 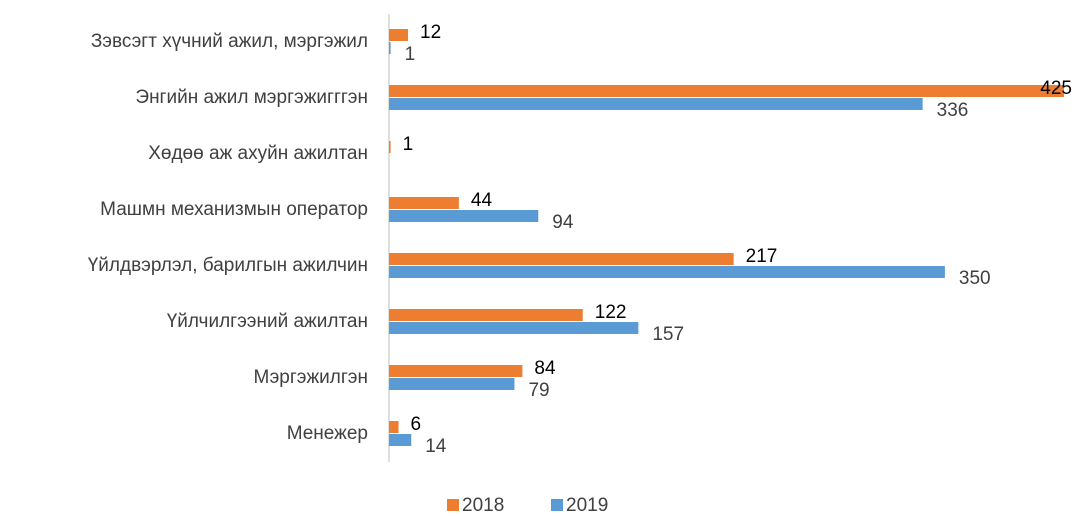 What do you see at coordinates (251, 97) in the screenshot?
I see `category-label: Энгийн ажил мэргэжигггэн` at bounding box center [251, 97].